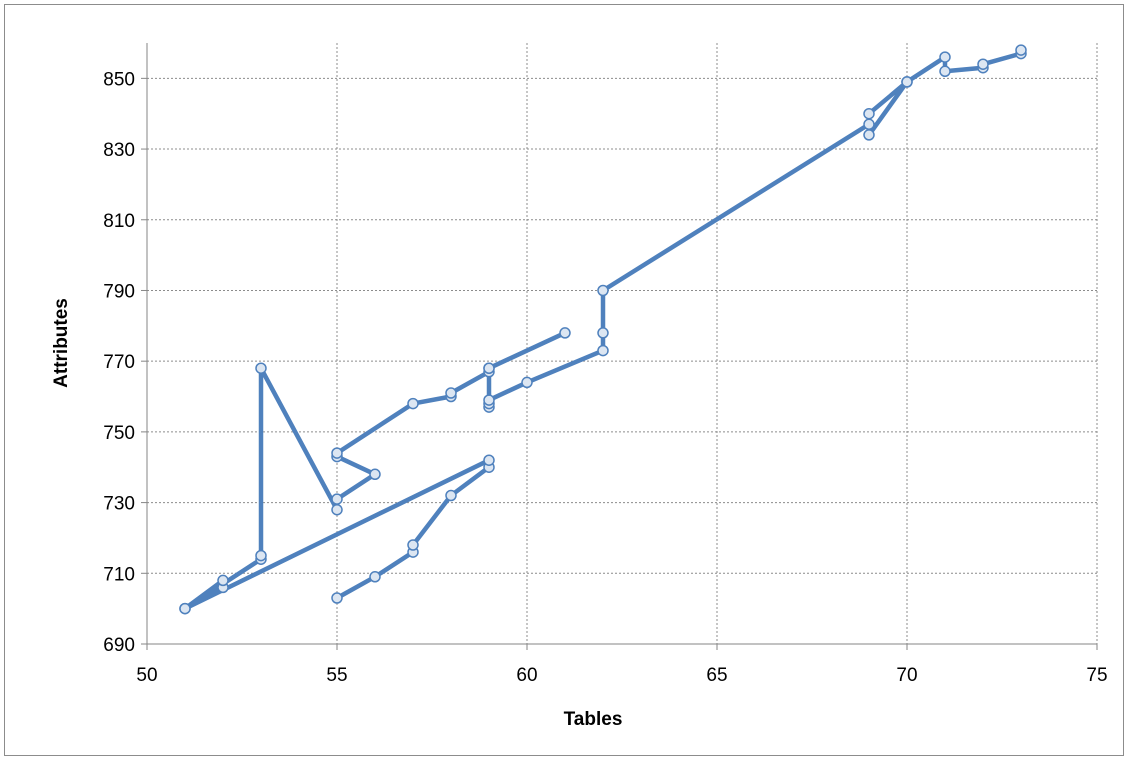 The width and height of the screenshot is (1132, 762). I want to click on x-tick-label: 70, so click(906, 675).